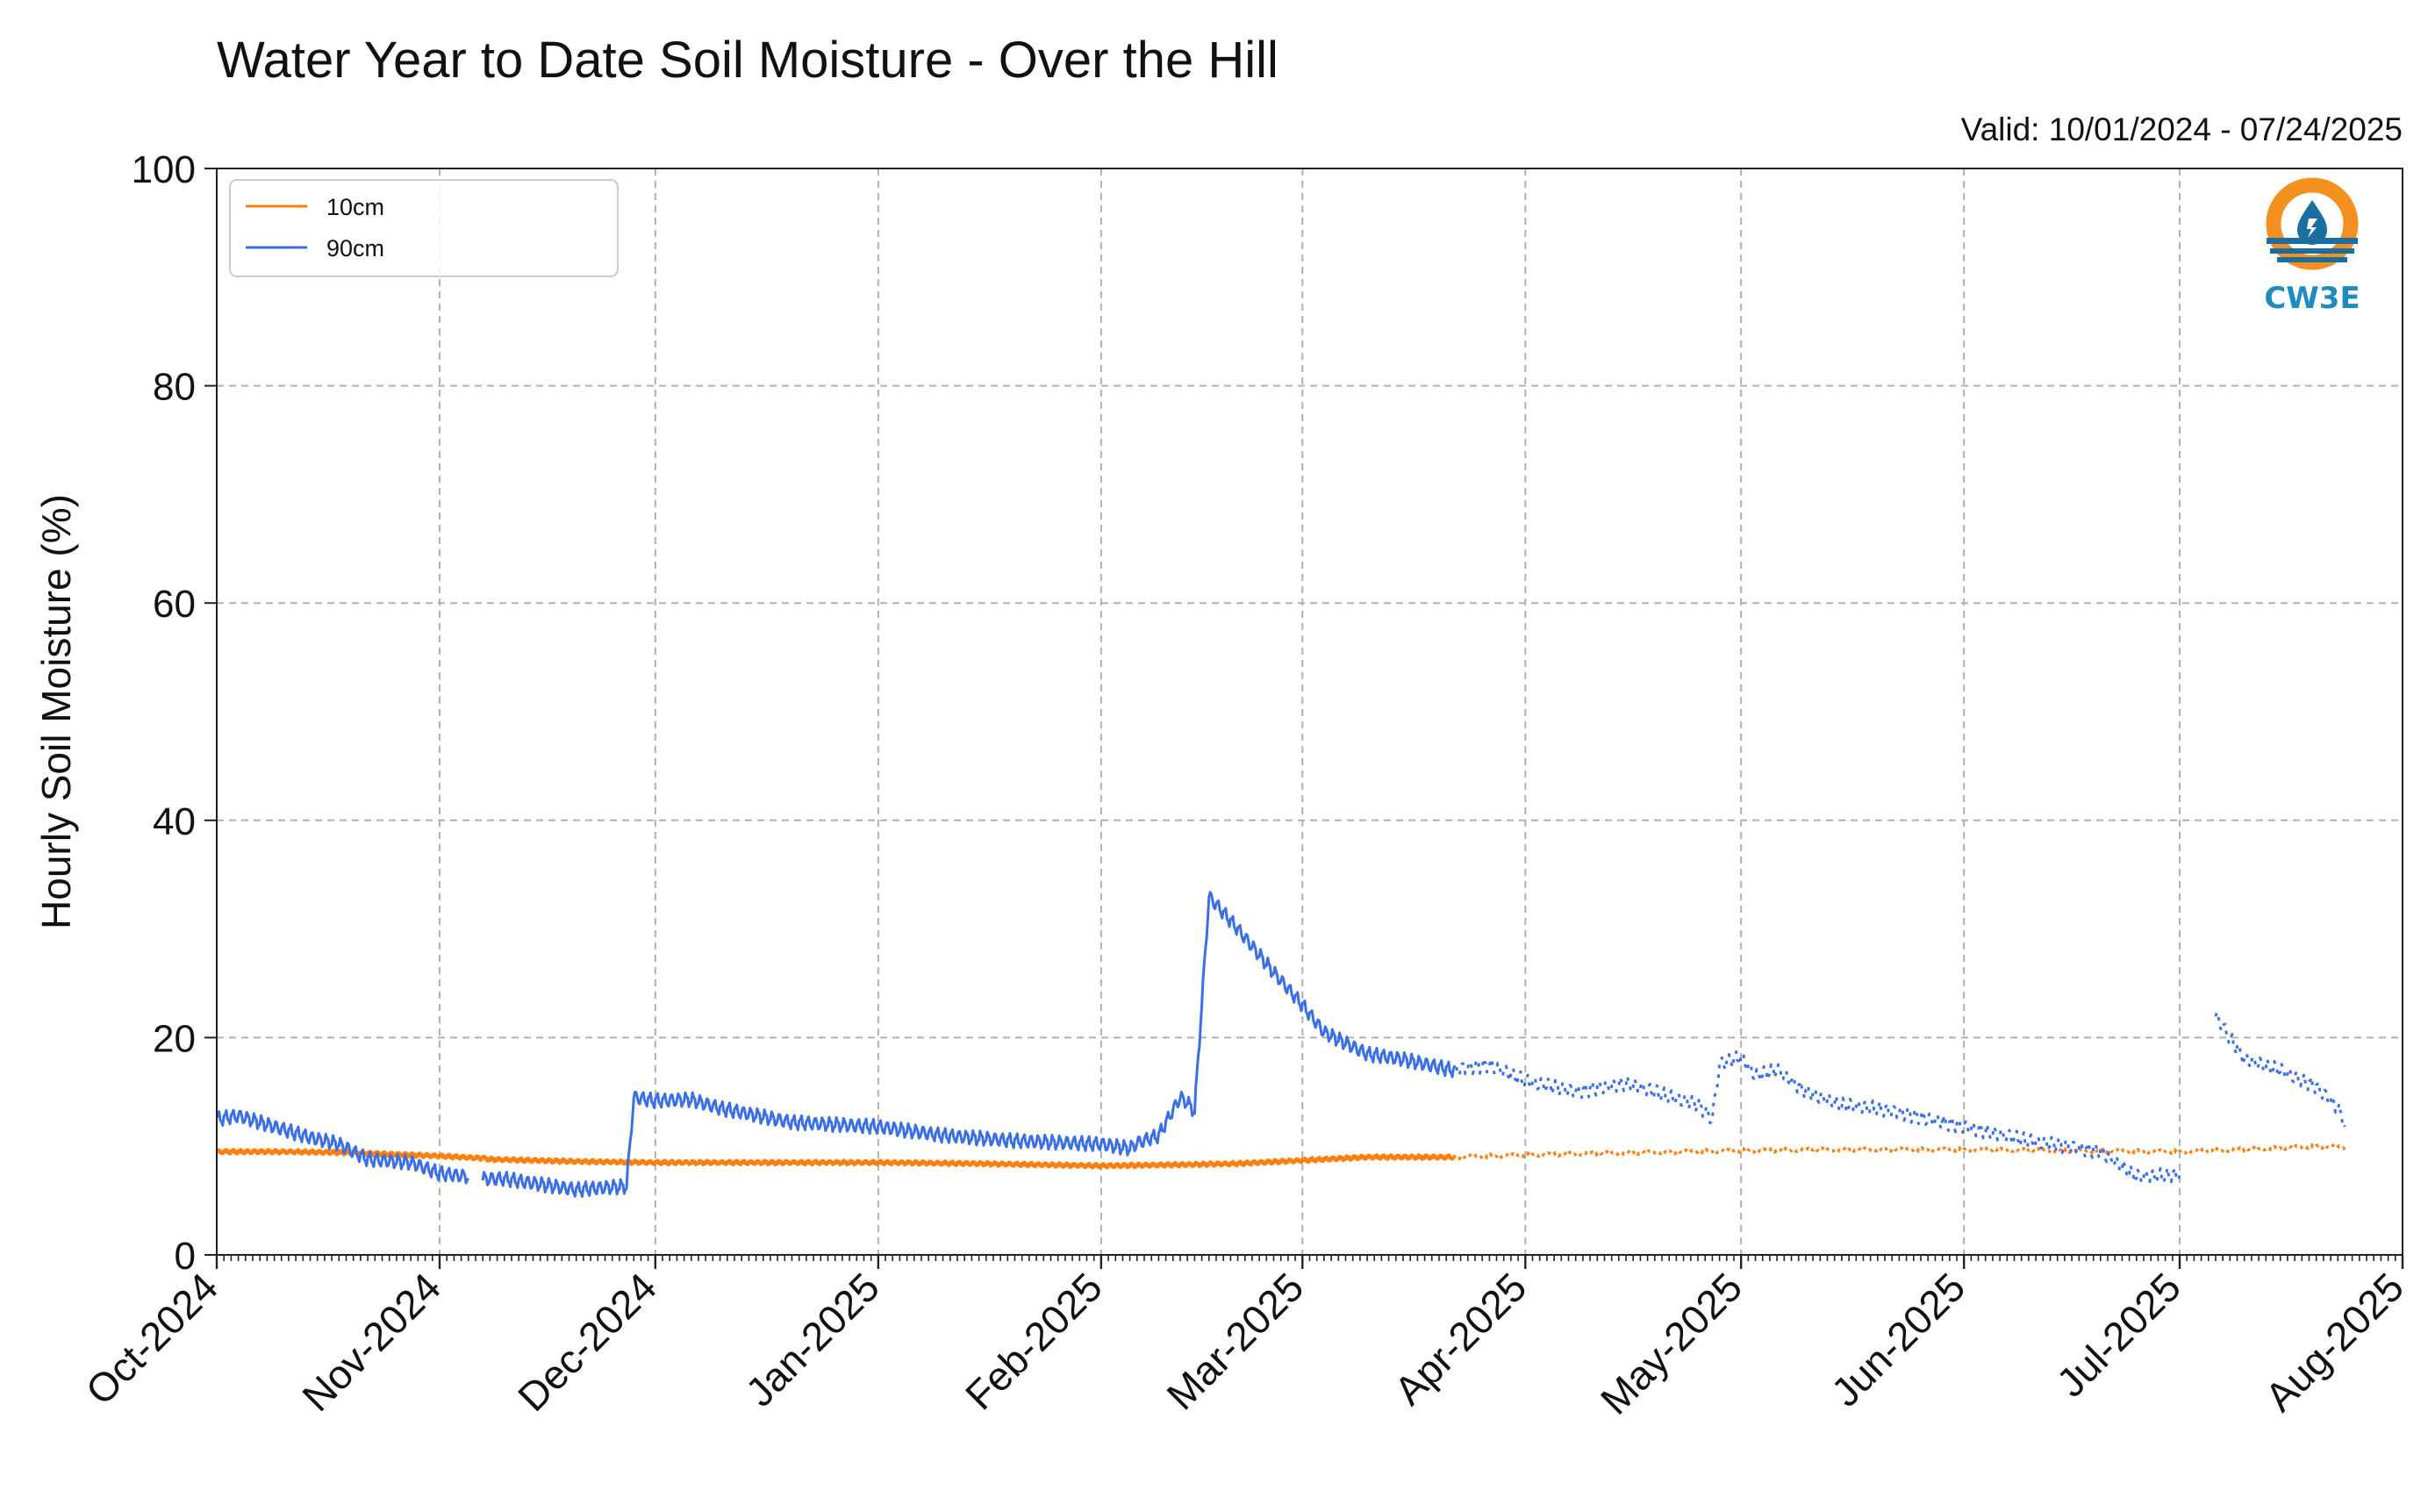  Describe the element at coordinates (2312, 298) in the screenshot. I see `logo-text: CW3E` at that location.